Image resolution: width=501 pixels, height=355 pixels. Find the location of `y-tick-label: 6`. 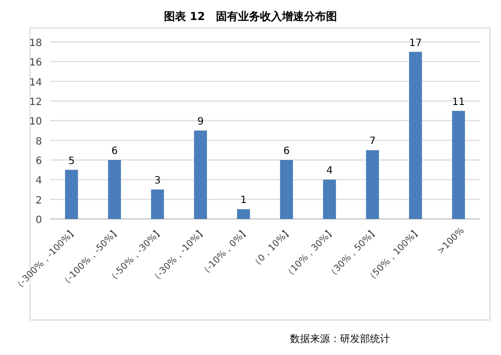

y-tick-label: 6 is located at coordinates (39, 161).